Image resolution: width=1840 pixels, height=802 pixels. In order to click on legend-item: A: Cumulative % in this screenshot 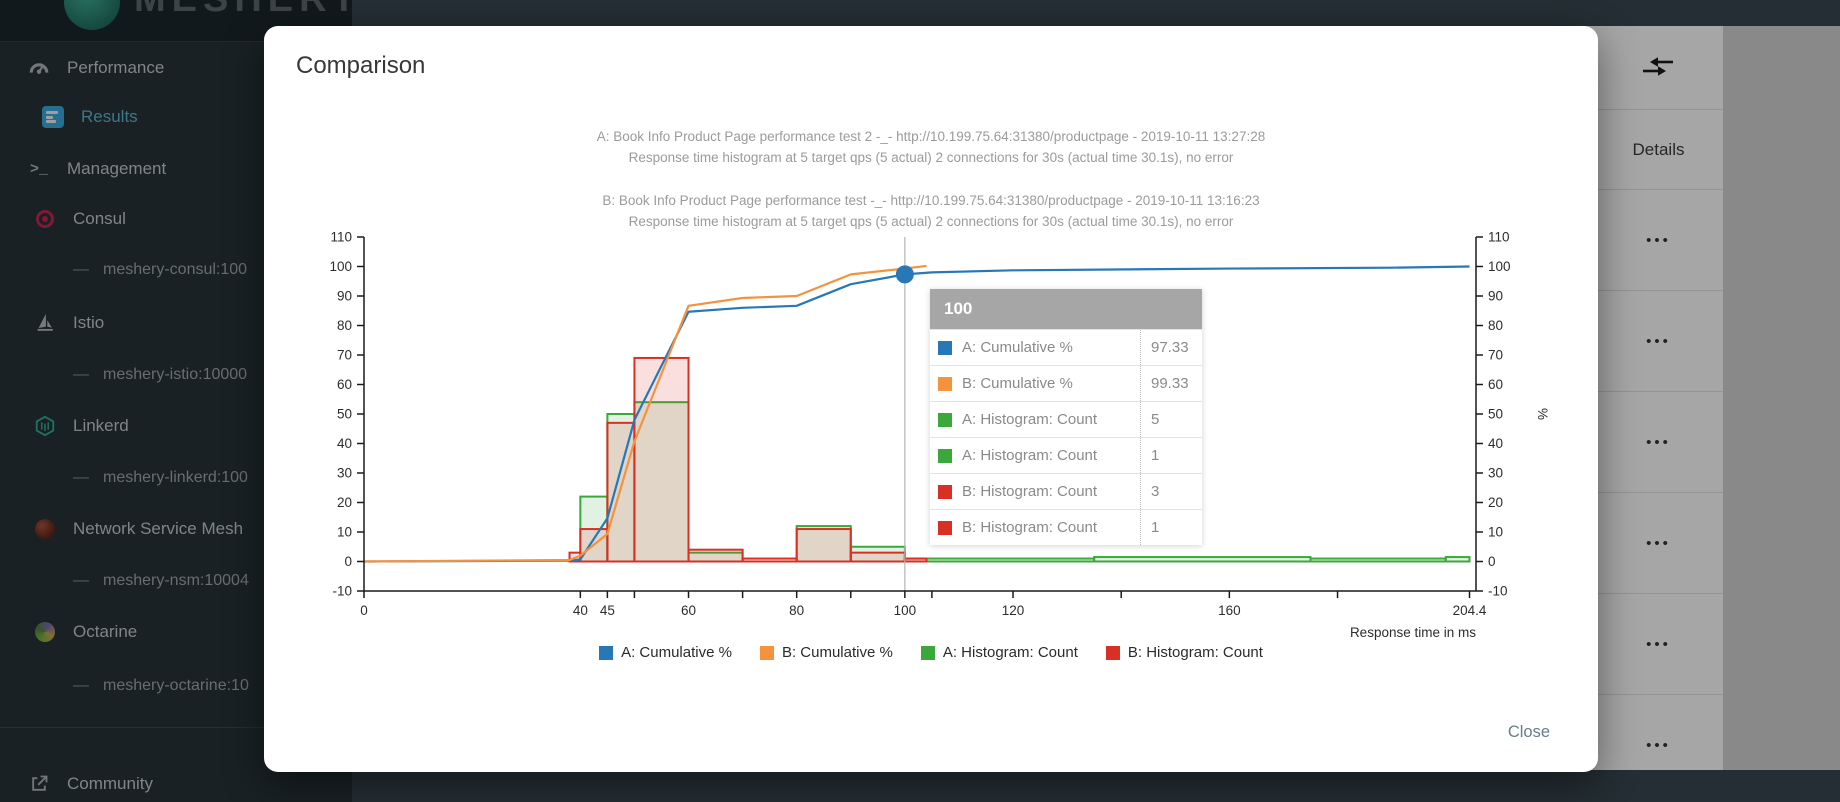, I will do `click(665, 652)`.